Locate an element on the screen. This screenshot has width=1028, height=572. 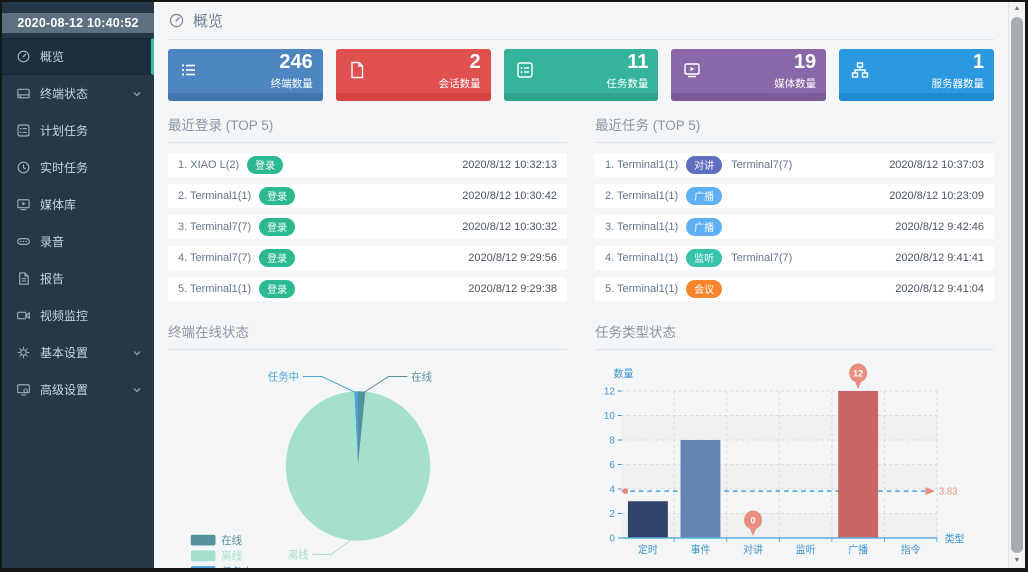
task-name: 2. Terminal1(1) is located at coordinates (642, 196).